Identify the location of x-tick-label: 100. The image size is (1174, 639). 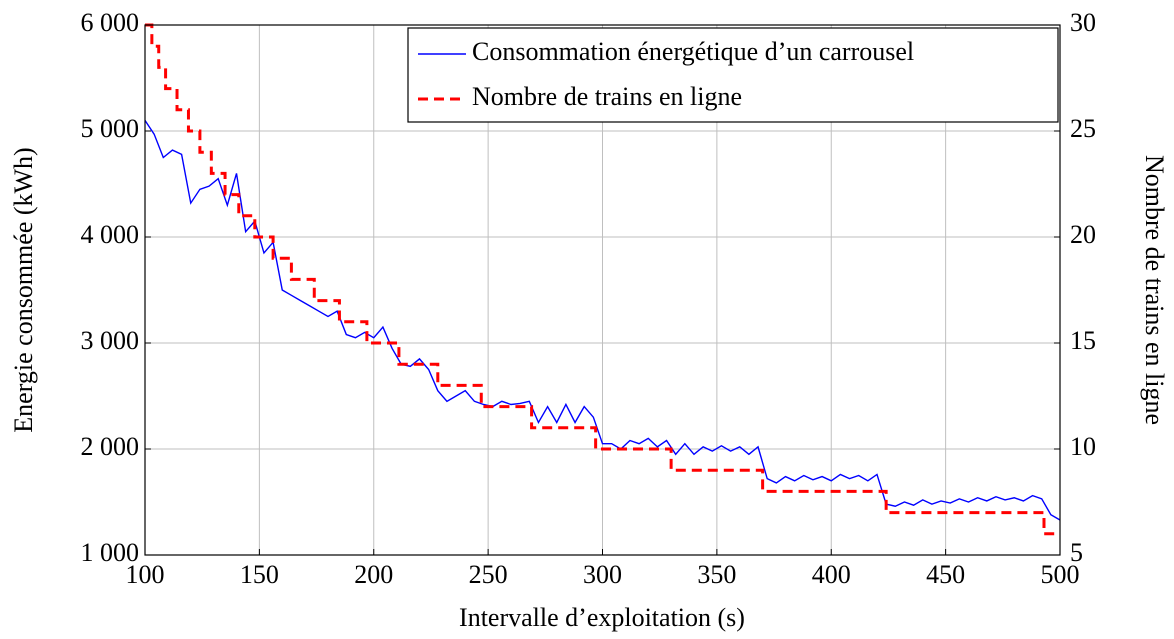
(145, 574).